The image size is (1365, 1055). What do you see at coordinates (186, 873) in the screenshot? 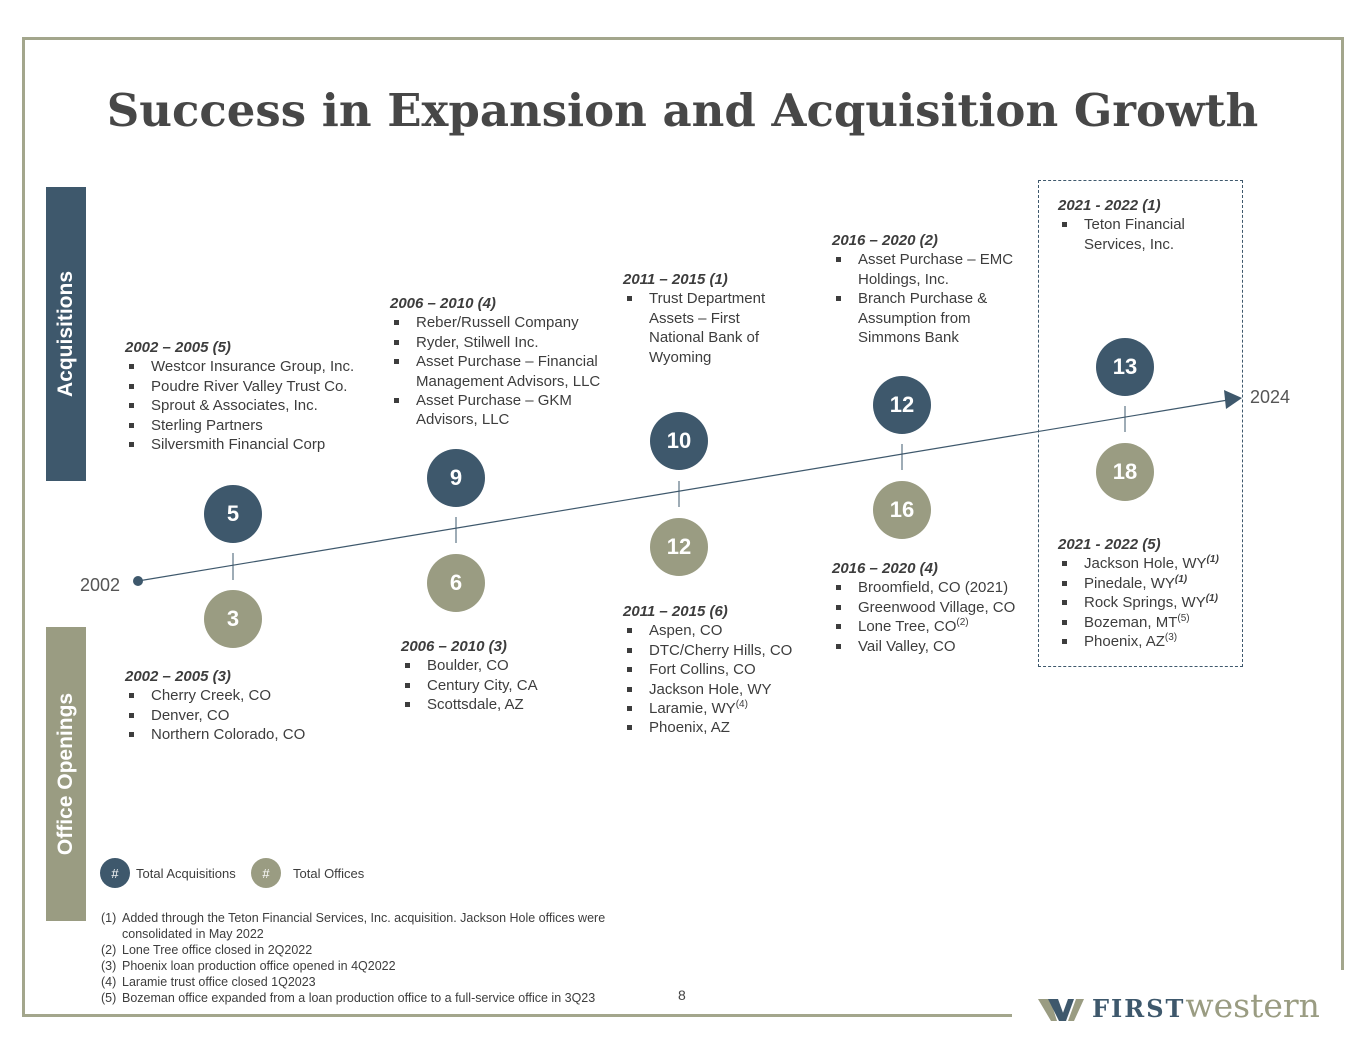
I see `legend-acquisitions-label: Total Acquisitions` at bounding box center [186, 873].